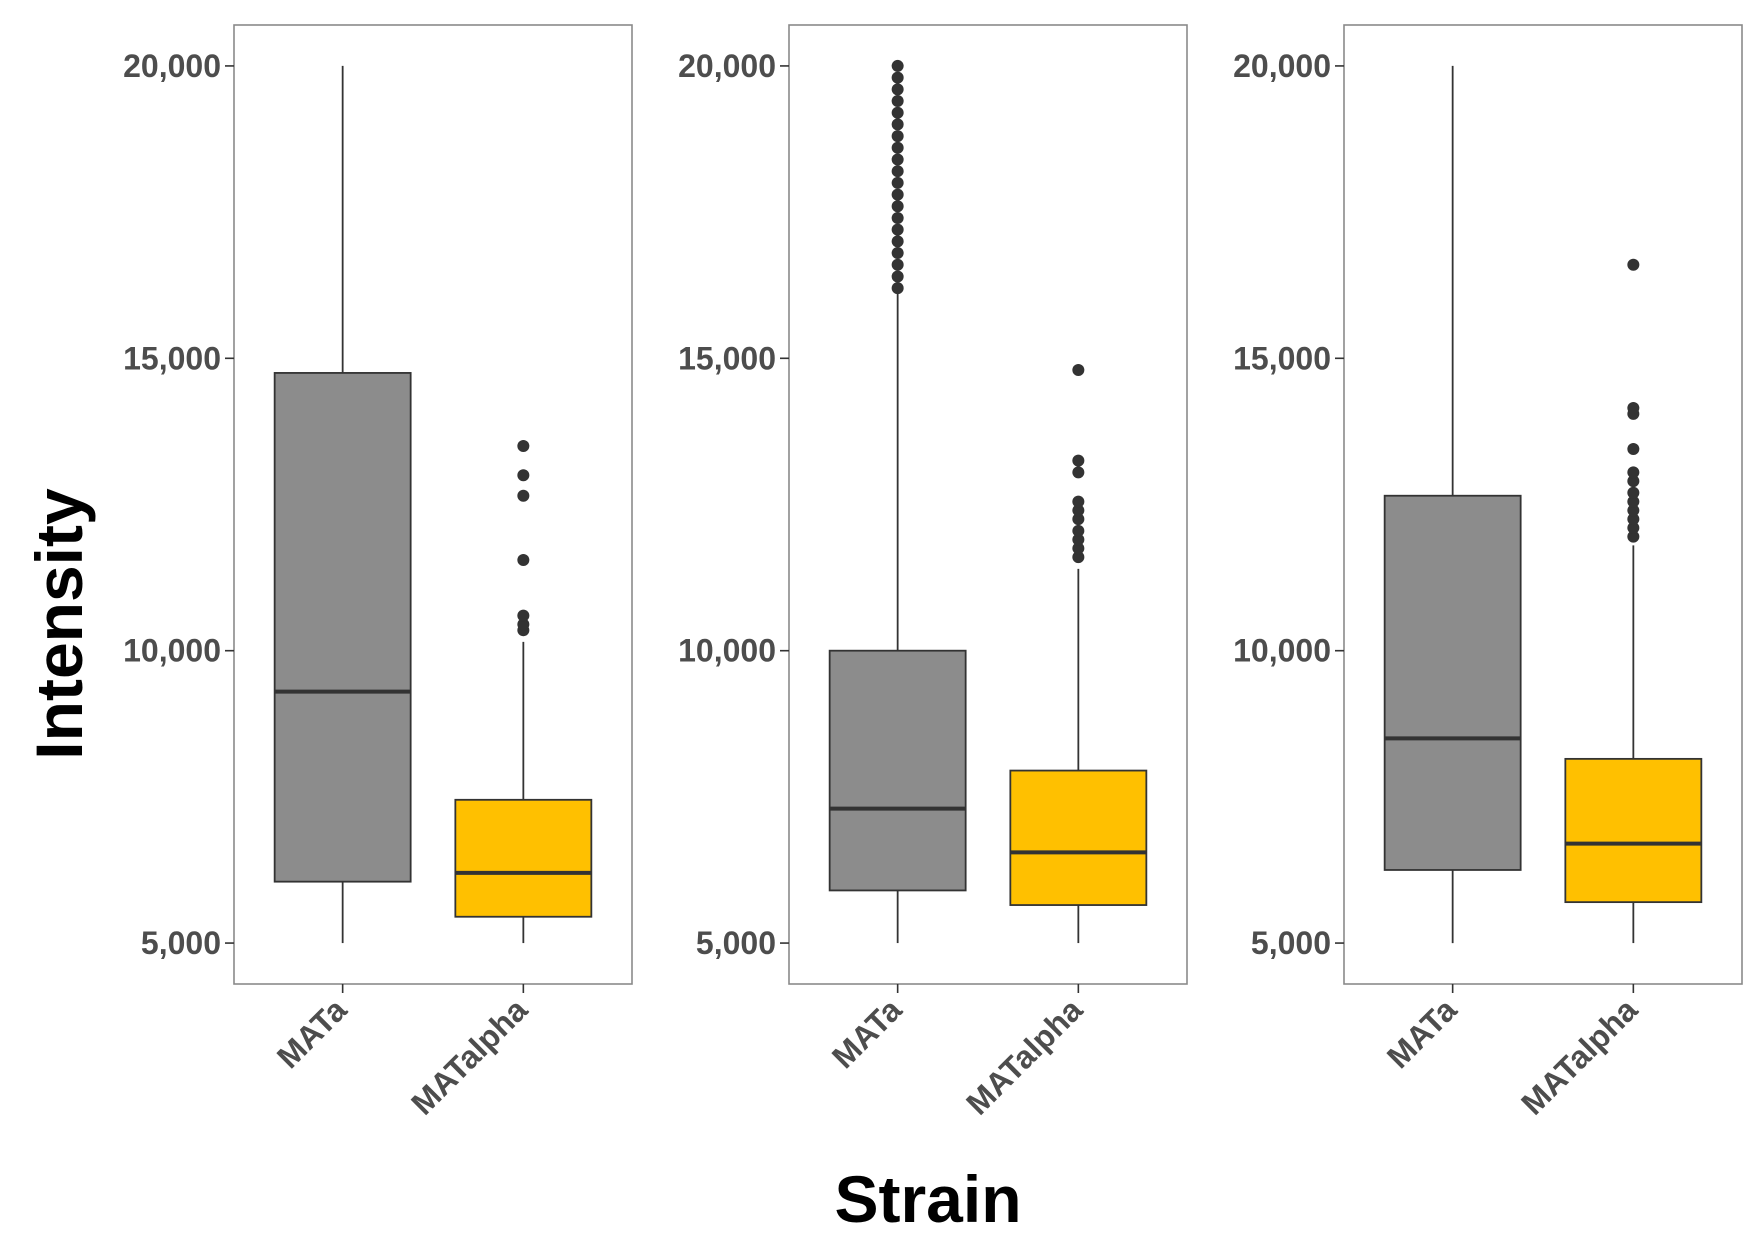 The height and width of the screenshot is (1246, 1764). I want to click on x-axis-title: Strain, so click(927, 1199).